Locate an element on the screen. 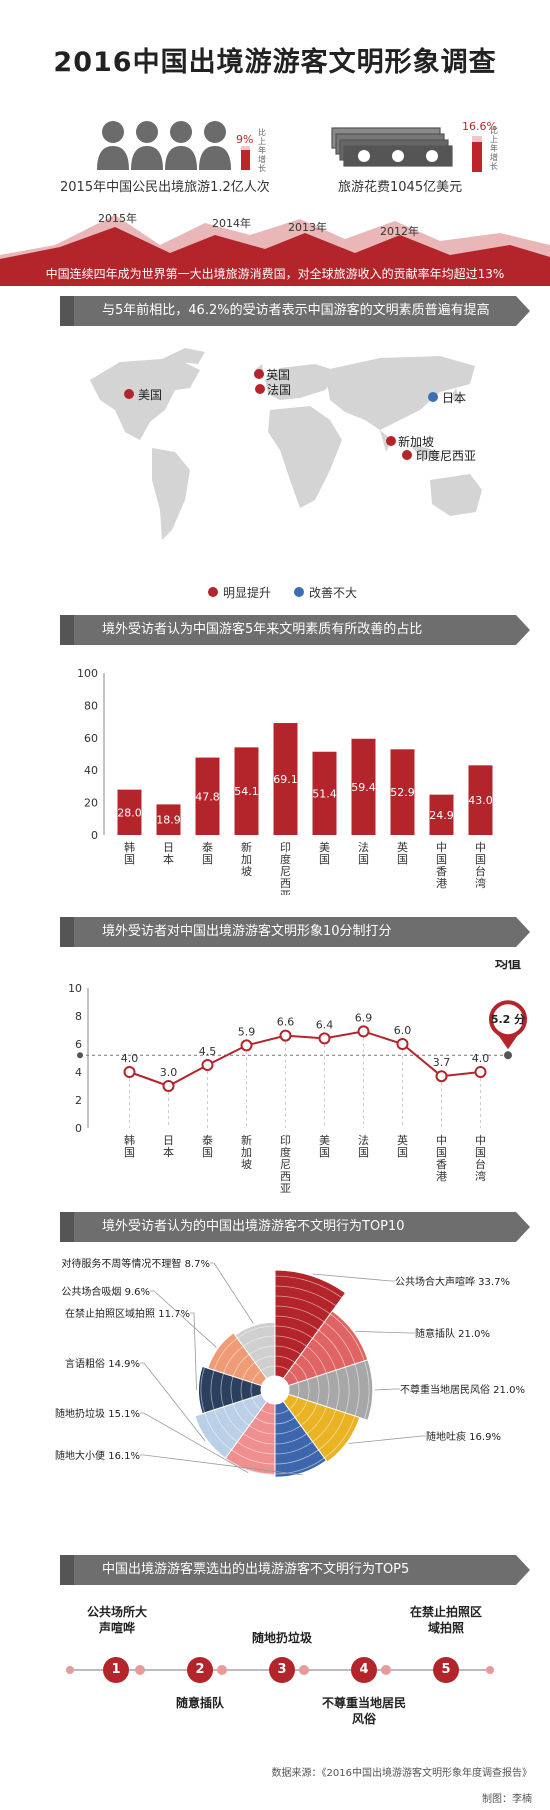 This screenshot has width=550, height=1810. label-us: 美国 is located at coordinates (150, 395).